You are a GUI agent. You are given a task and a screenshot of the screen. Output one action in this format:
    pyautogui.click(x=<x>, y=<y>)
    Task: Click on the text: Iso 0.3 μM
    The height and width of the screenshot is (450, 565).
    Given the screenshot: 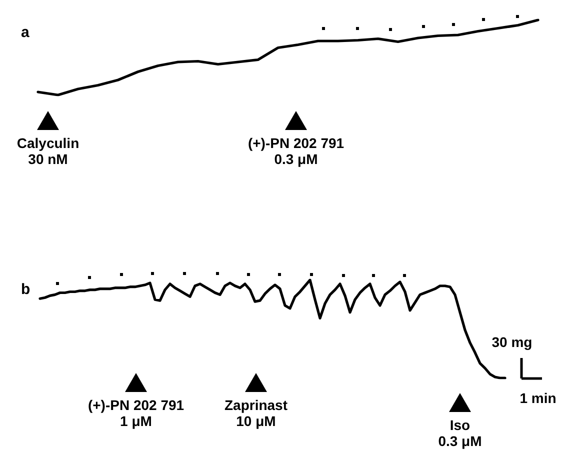 What is the action you would take?
    pyautogui.click(x=460, y=433)
    